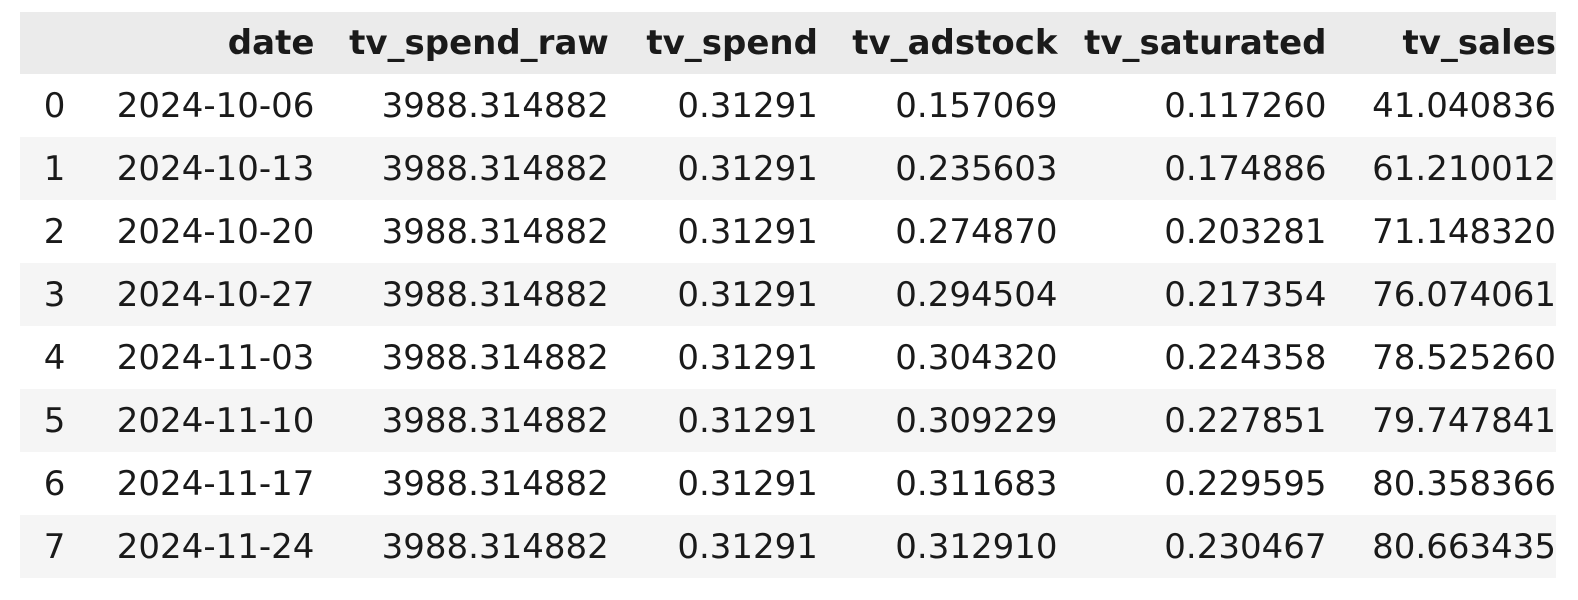  What do you see at coordinates (55, 420) in the screenshot?
I see `row-index: 5` at bounding box center [55, 420].